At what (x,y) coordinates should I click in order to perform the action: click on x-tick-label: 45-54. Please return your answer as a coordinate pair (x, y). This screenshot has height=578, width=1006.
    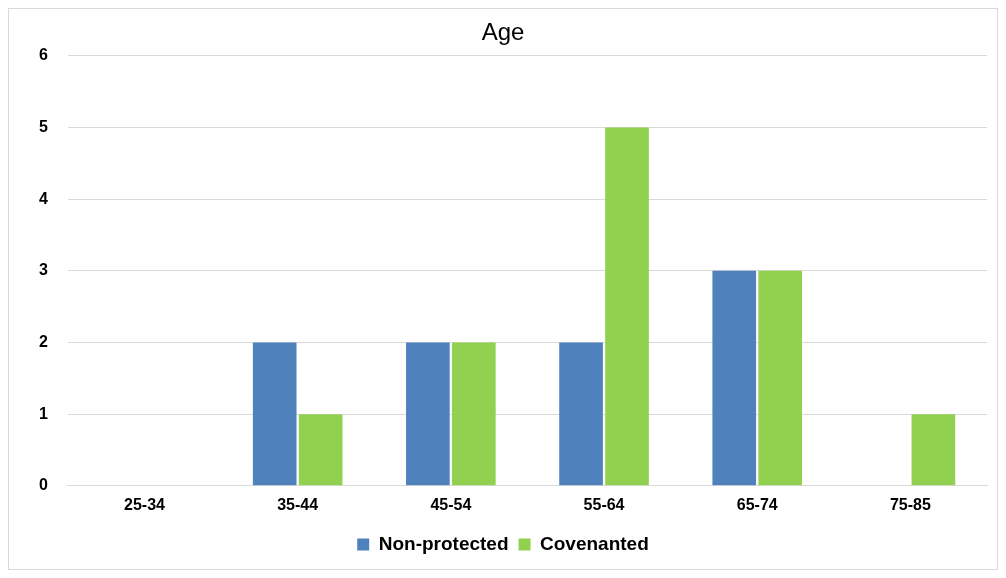
    Looking at the image, I should click on (451, 504).